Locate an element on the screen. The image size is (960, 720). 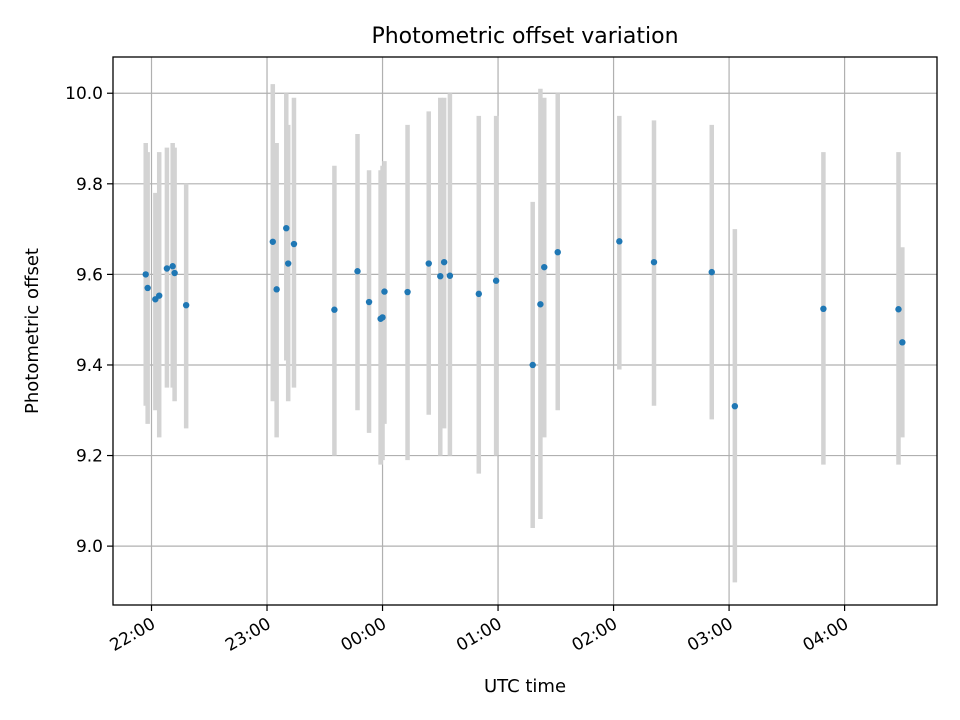
y-tick-label: 9.4 is located at coordinates (89, 366).